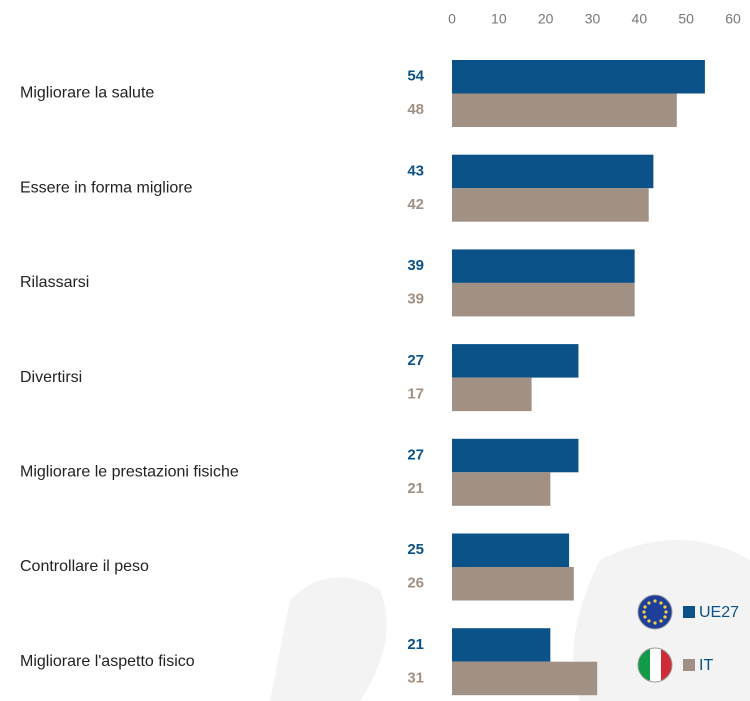 This screenshot has width=750, height=701. Describe the element at coordinates (655, 665) in the screenshot. I see `it-flag` at that location.